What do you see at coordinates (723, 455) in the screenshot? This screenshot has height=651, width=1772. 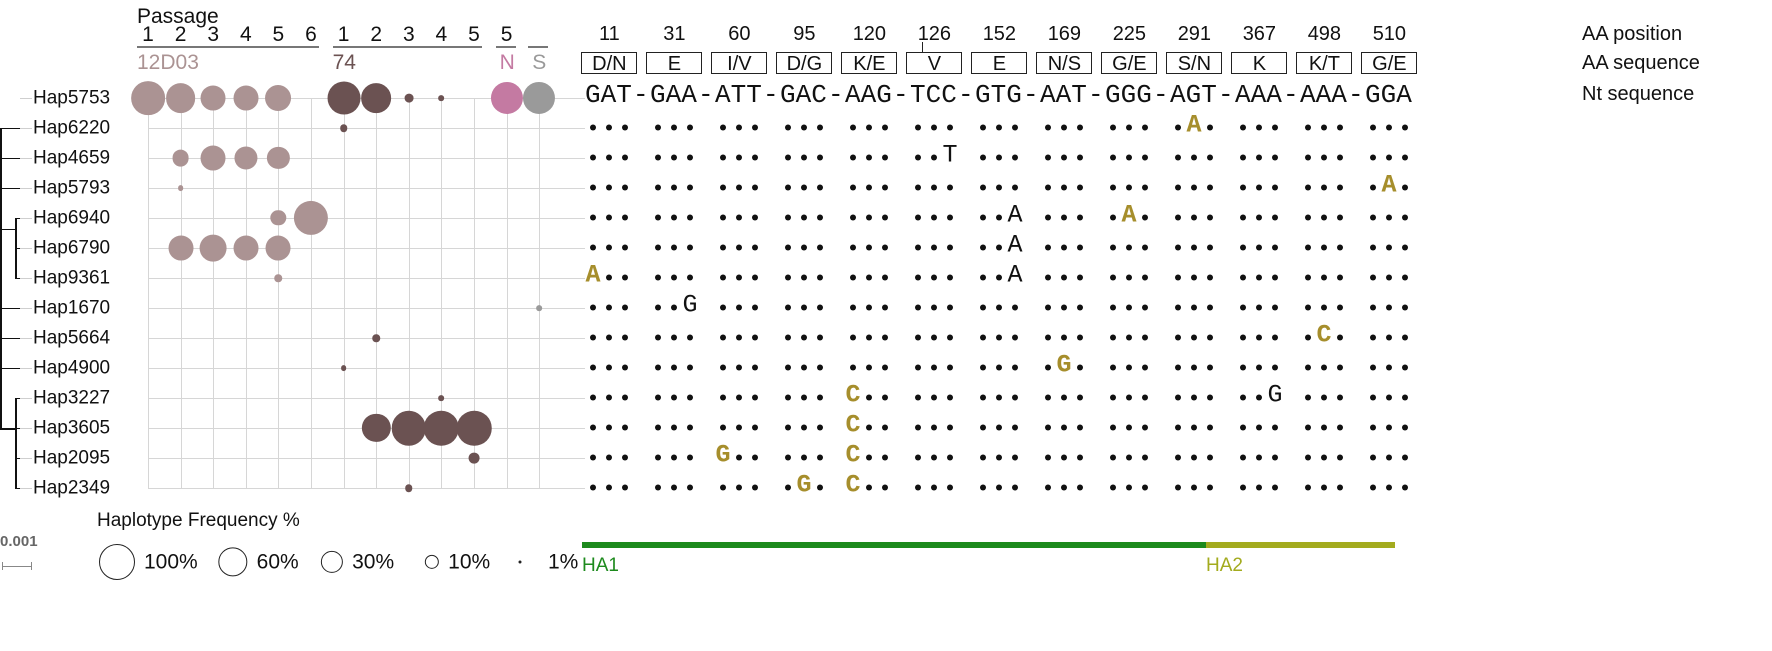 I see `mutation-nonsynonymous: G` at bounding box center [723, 455].